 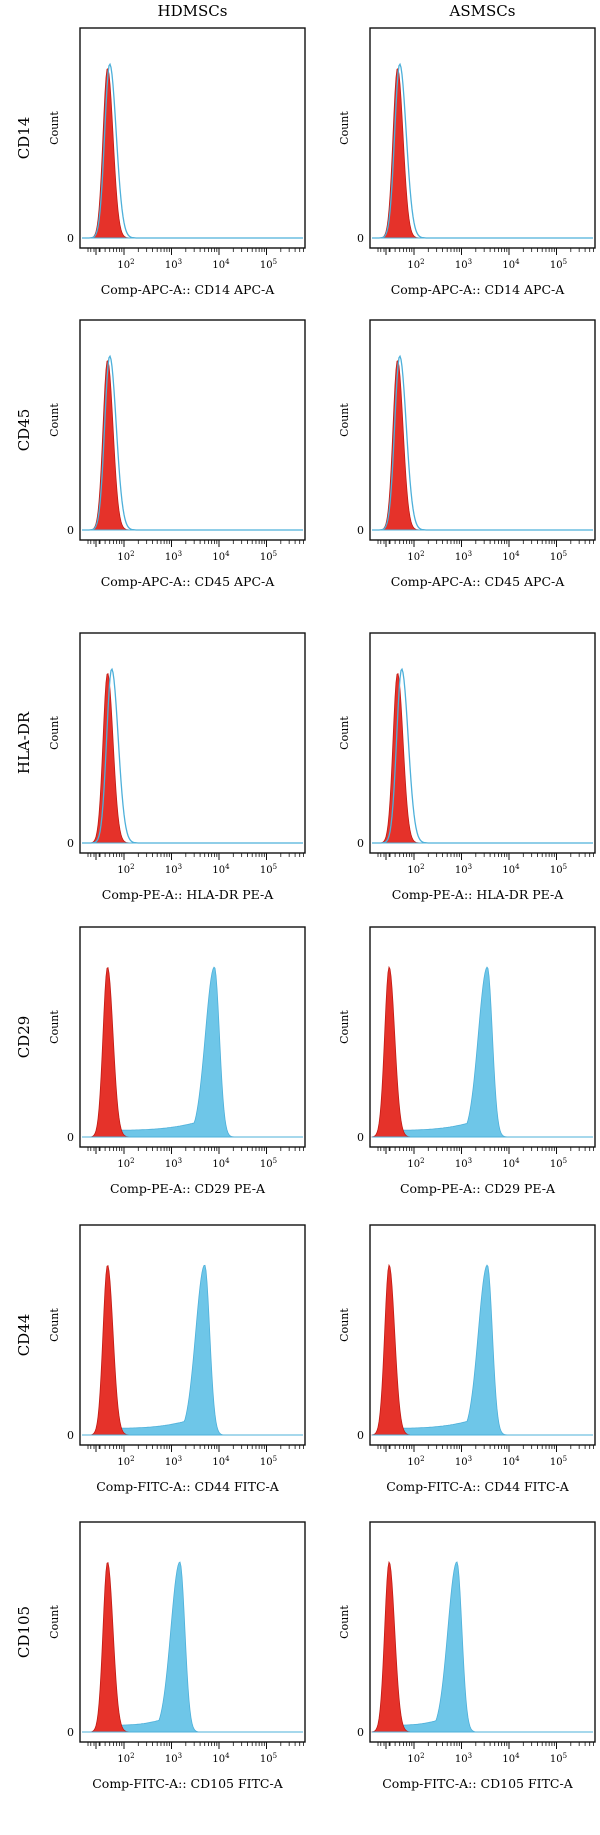 What do you see at coordinates (482, 11) in the screenshot?
I see `column-header-1: ASMSCs` at bounding box center [482, 11].